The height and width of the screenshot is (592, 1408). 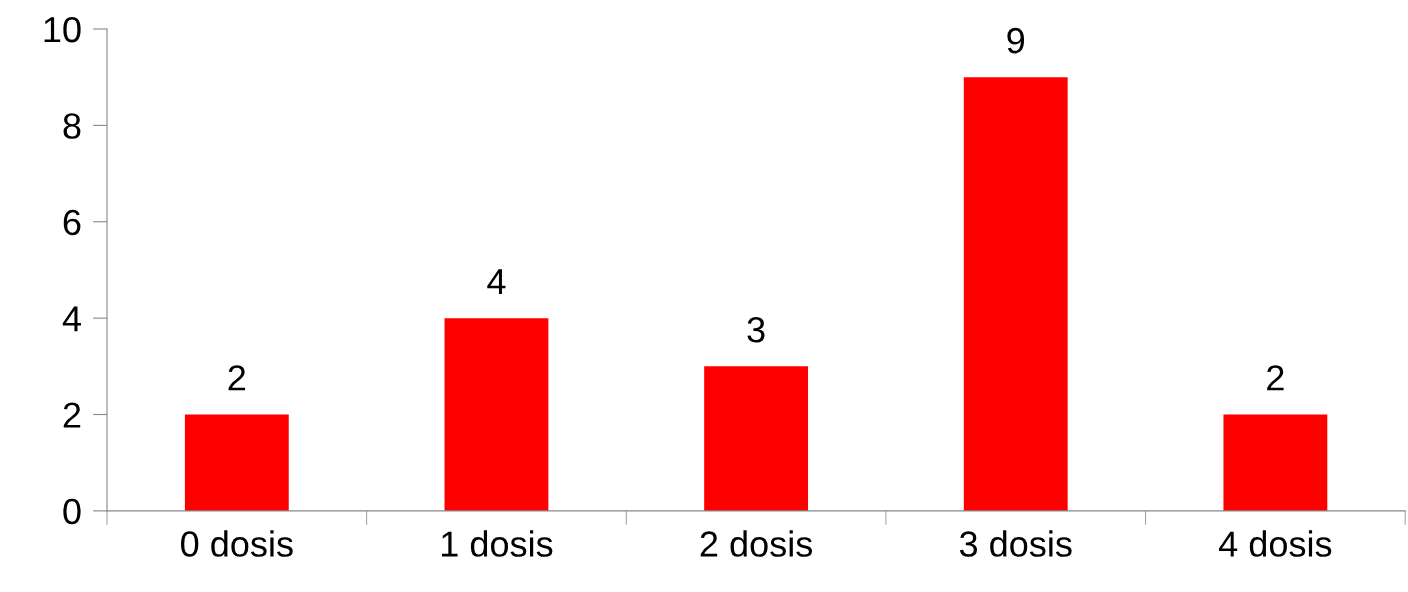 I want to click on y-tick-label: 10, so click(x=62, y=29).